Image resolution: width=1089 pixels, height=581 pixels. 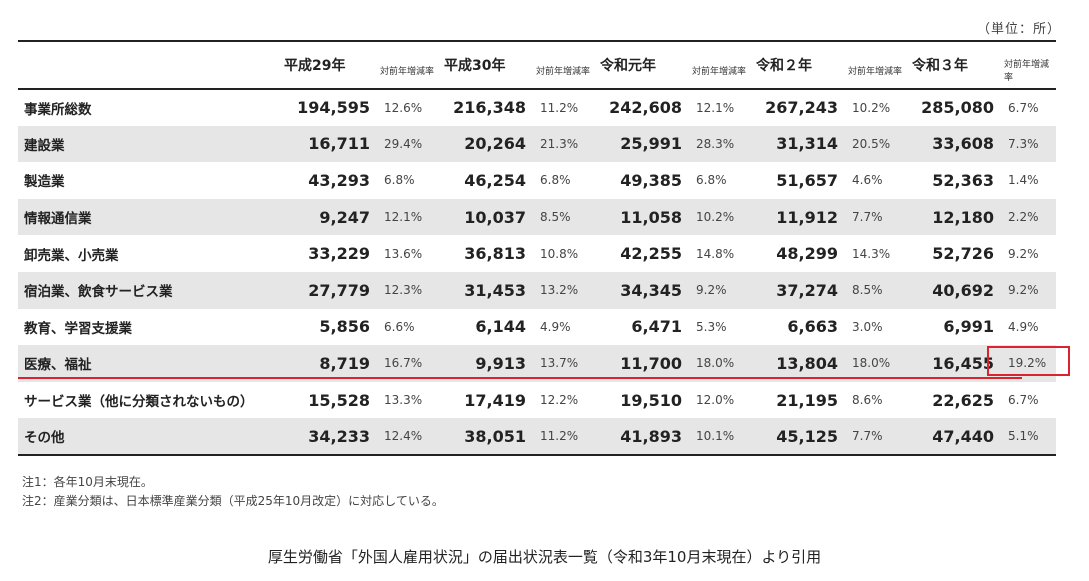 What do you see at coordinates (87, 482) in the screenshot?
I see `note-1: 注1：各年10月末現在。` at bounding box center [87, 482].